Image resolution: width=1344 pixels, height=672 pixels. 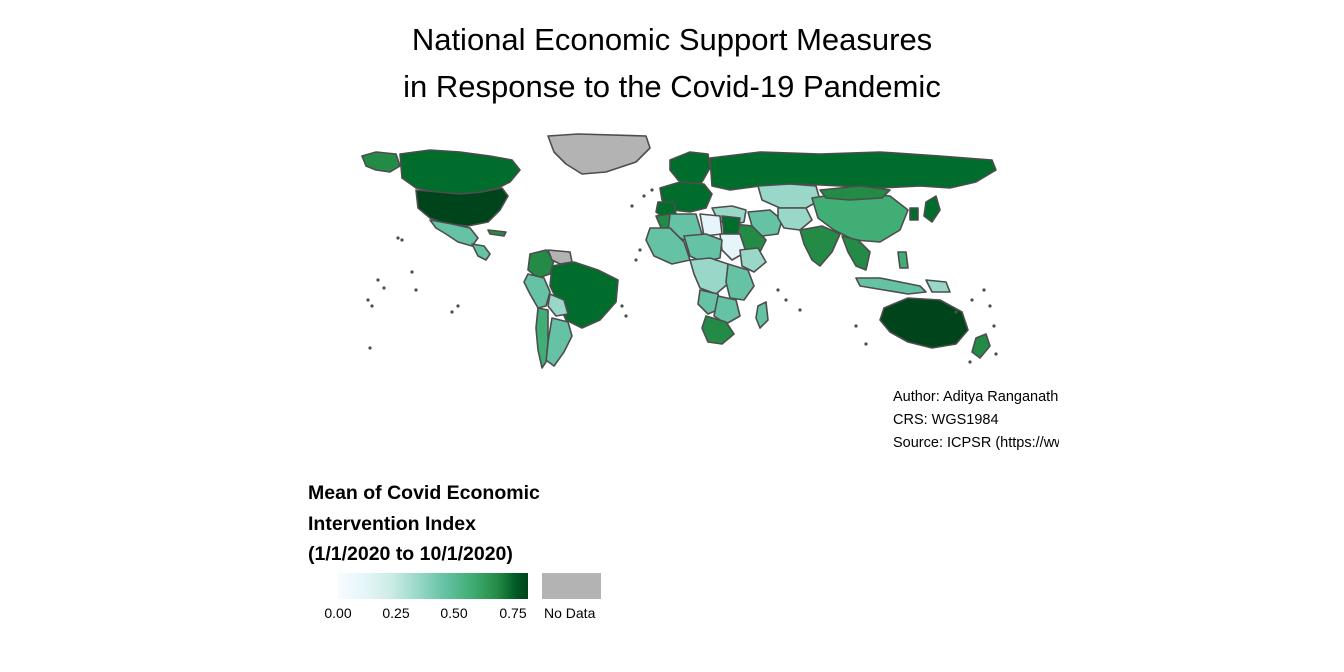 I want to click on country-greenland, so click(x=599, y=154).